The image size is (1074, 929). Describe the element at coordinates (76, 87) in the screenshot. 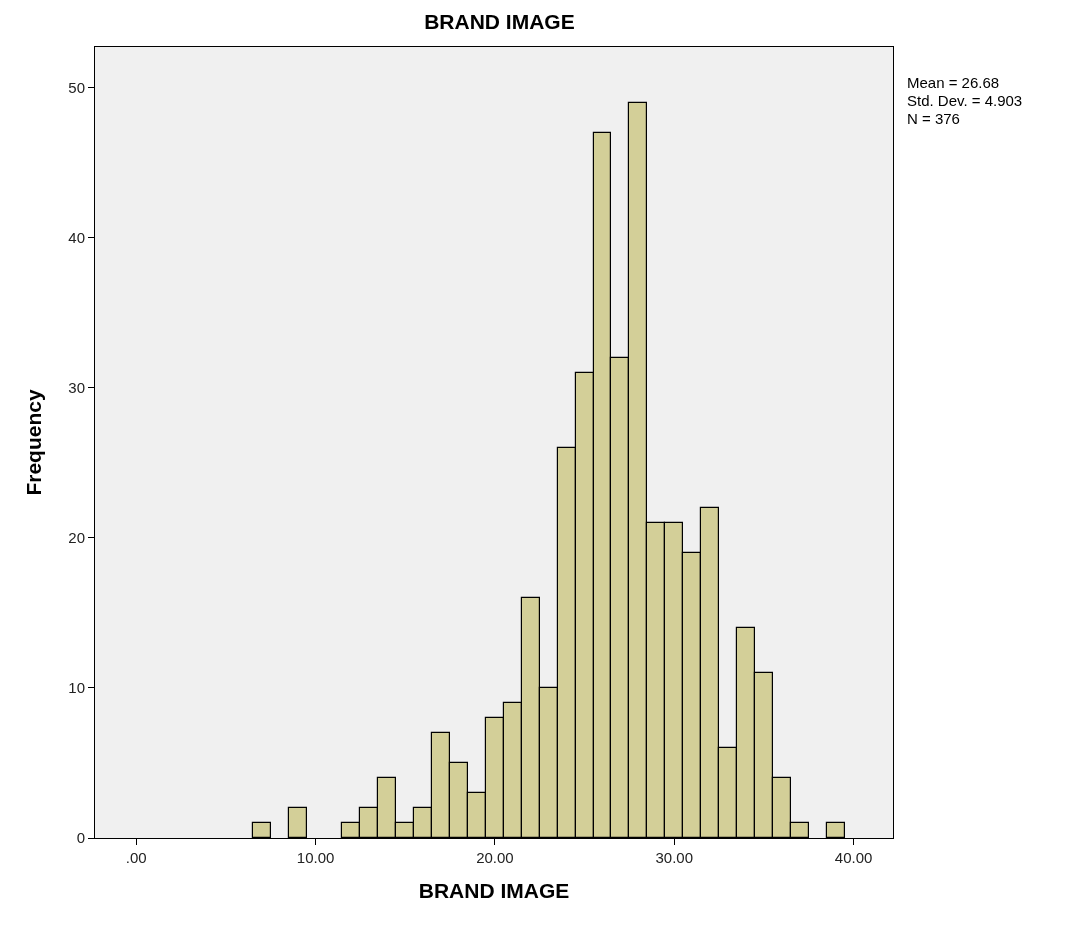

I see `y-tick-label: 50` at that location.